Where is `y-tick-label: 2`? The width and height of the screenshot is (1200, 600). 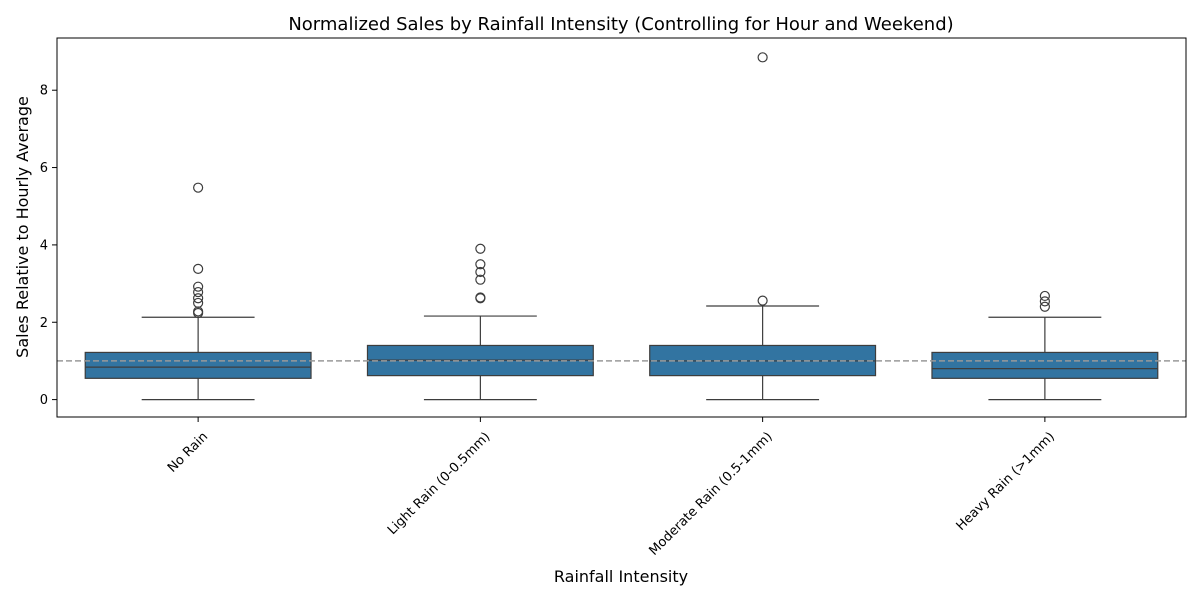
y-tick-label: 2 is located at coordinates (44, 323).